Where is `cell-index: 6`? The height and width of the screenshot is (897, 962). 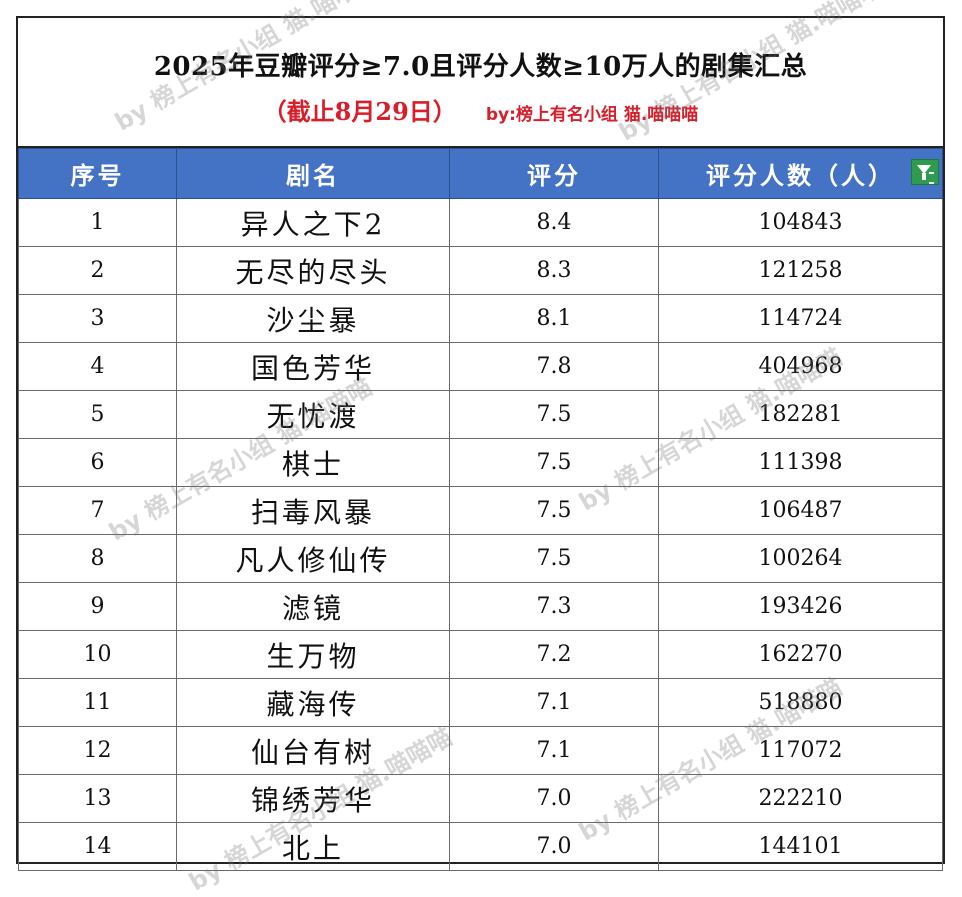
cell-index: 6 is located at coordinates (97, 462).